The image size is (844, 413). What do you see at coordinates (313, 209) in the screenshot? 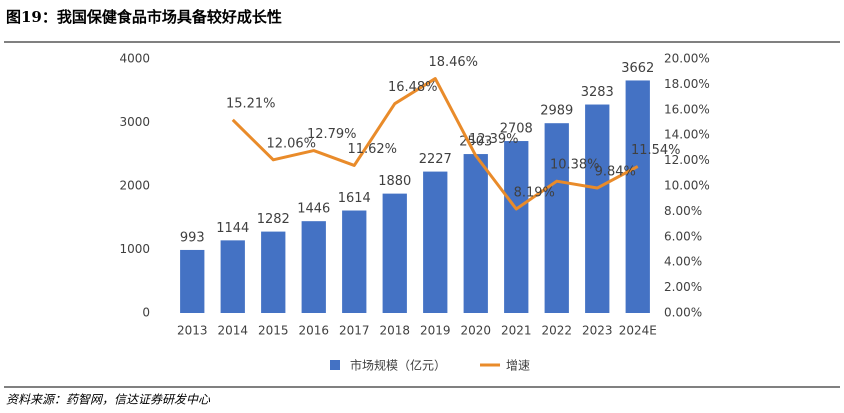
I see `data-label: 1446` at bounding box center [313, 209].